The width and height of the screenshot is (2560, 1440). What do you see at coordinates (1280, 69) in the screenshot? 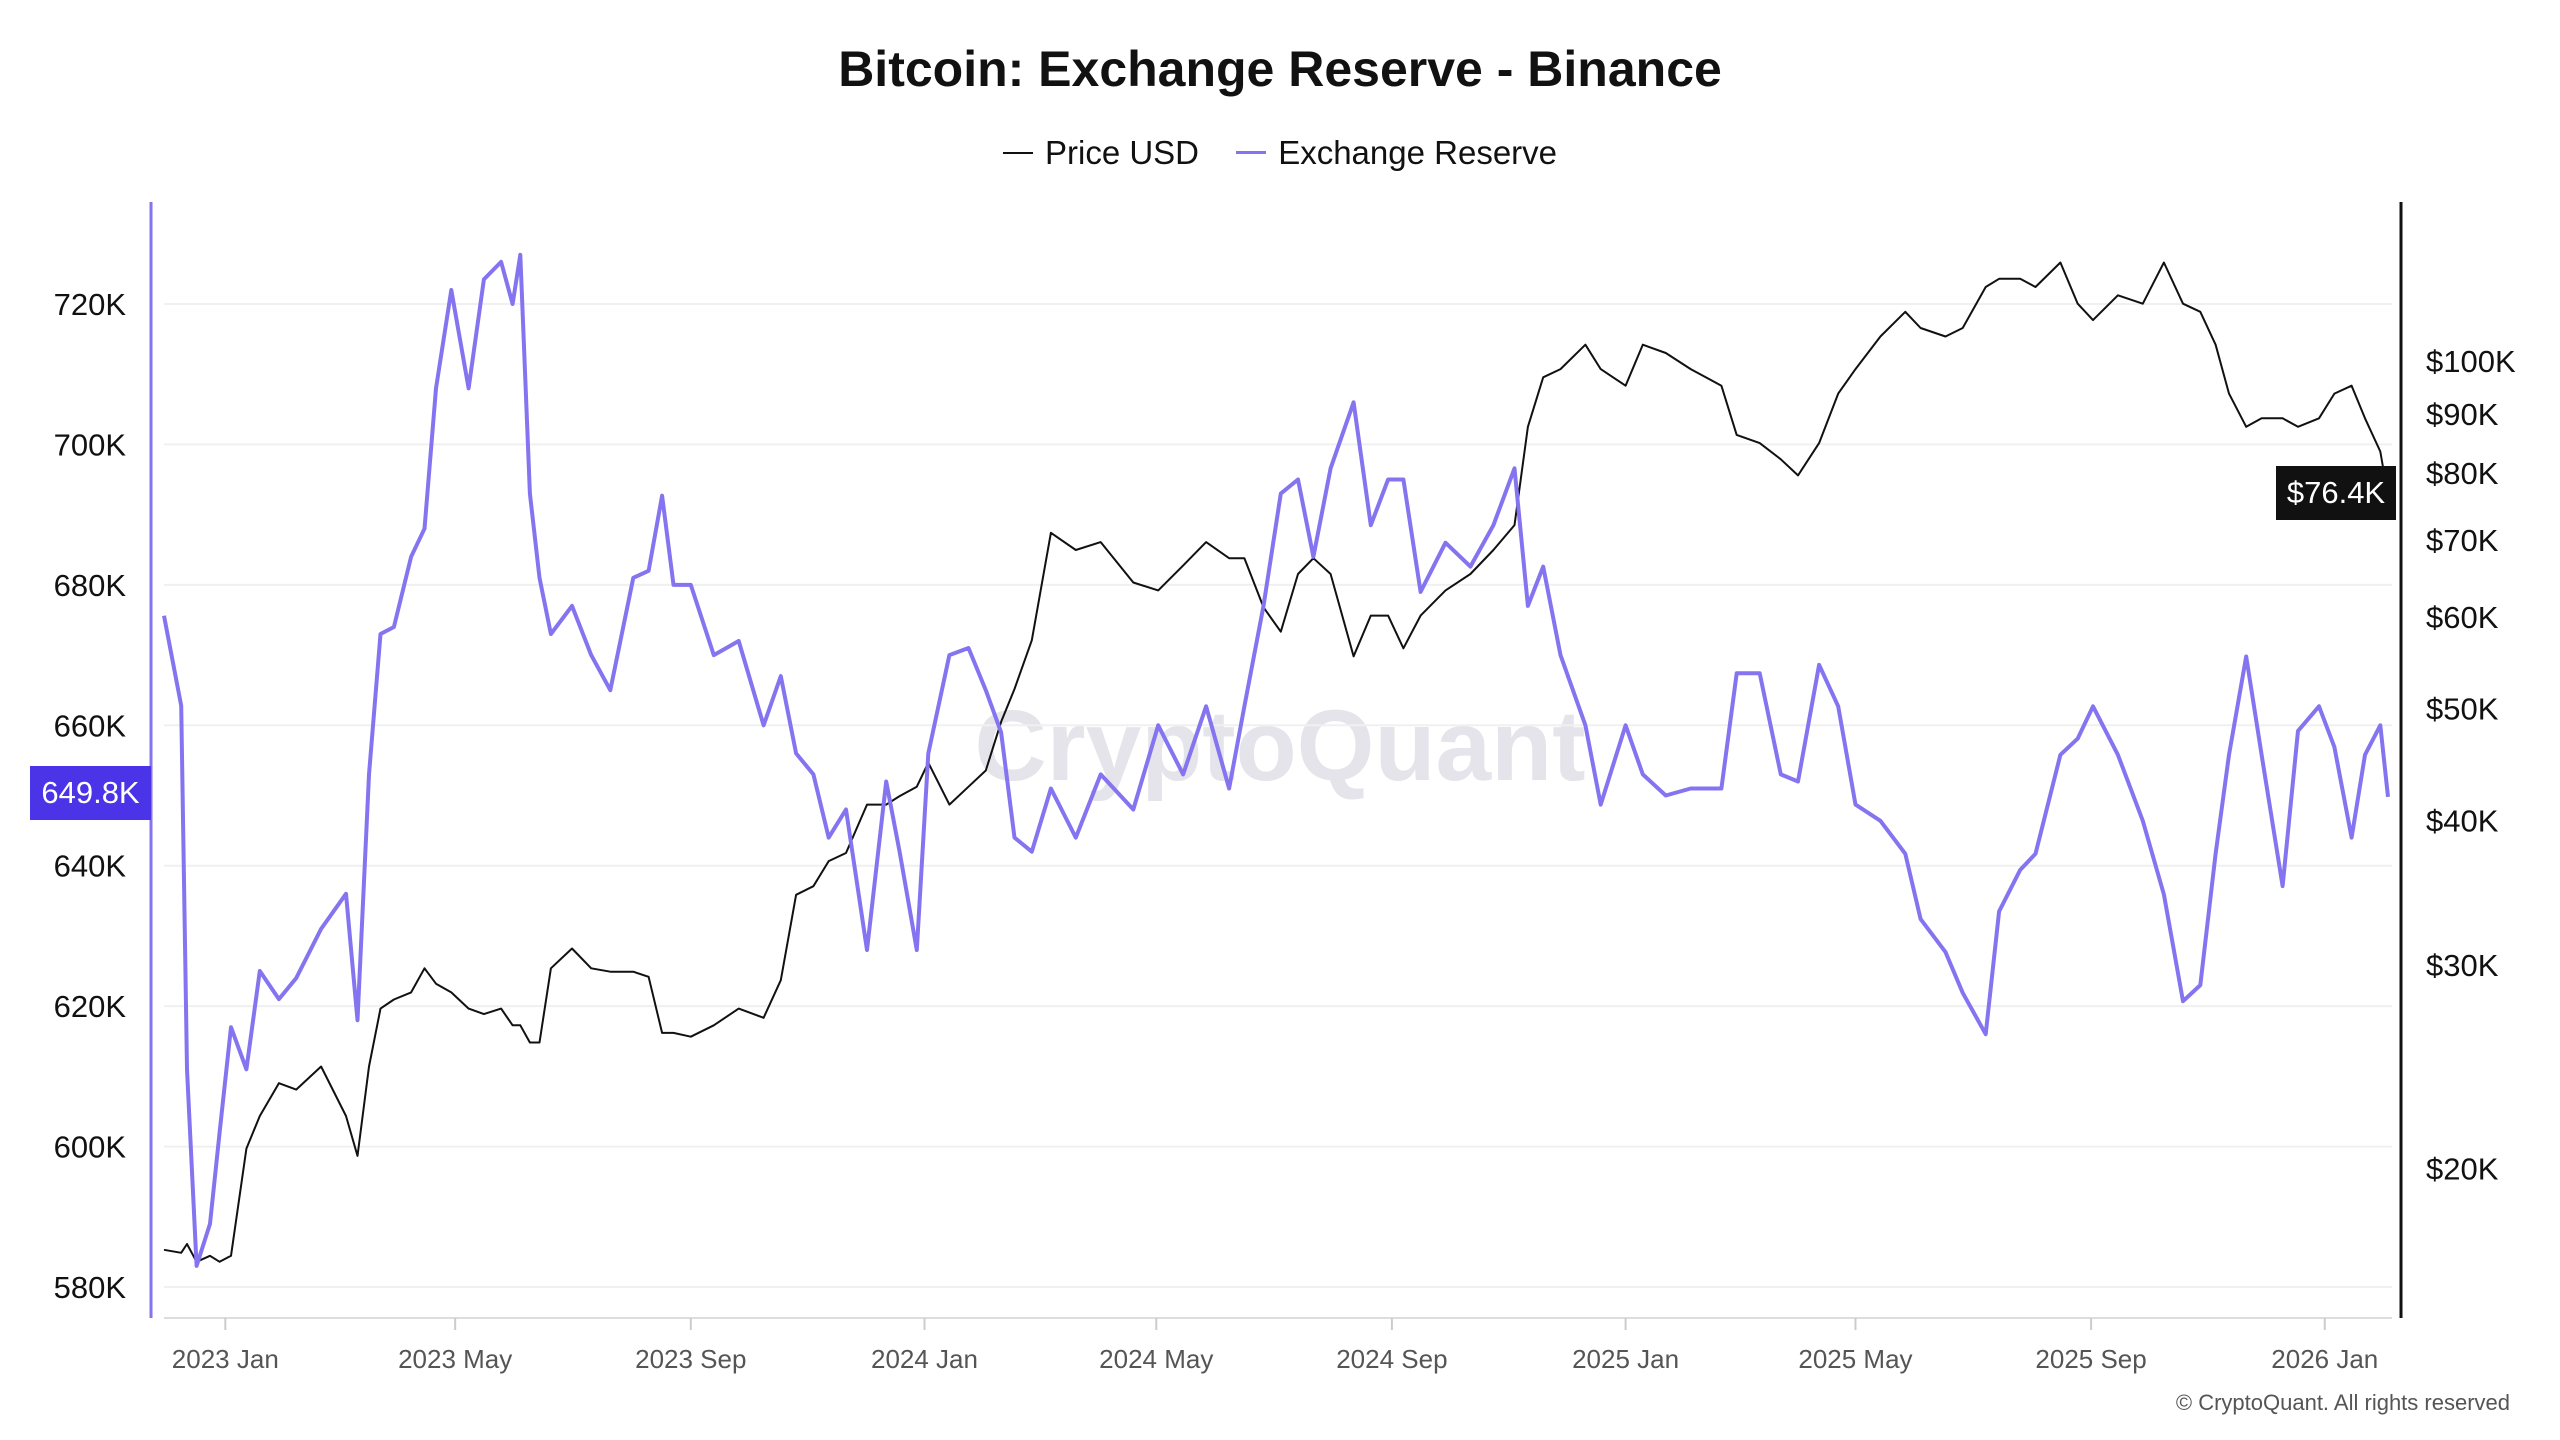
I see `chart-title: Bitcoin: Exchange Reserve - Binance` at bounding box center [1280, 69].